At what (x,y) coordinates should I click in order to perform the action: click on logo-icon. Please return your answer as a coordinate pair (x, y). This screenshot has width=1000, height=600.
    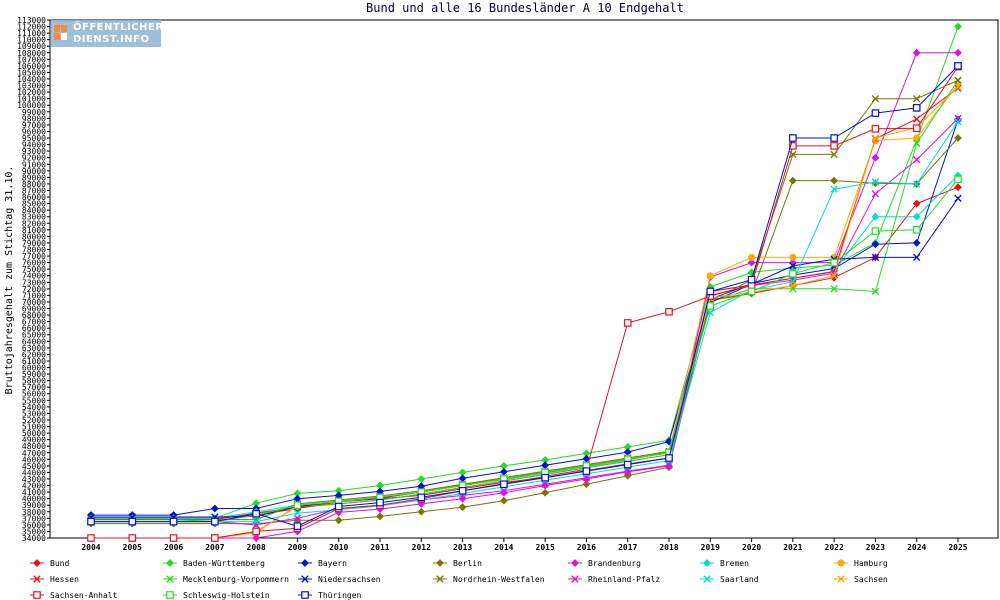
    Looking at the image, I should click on (60, 32).